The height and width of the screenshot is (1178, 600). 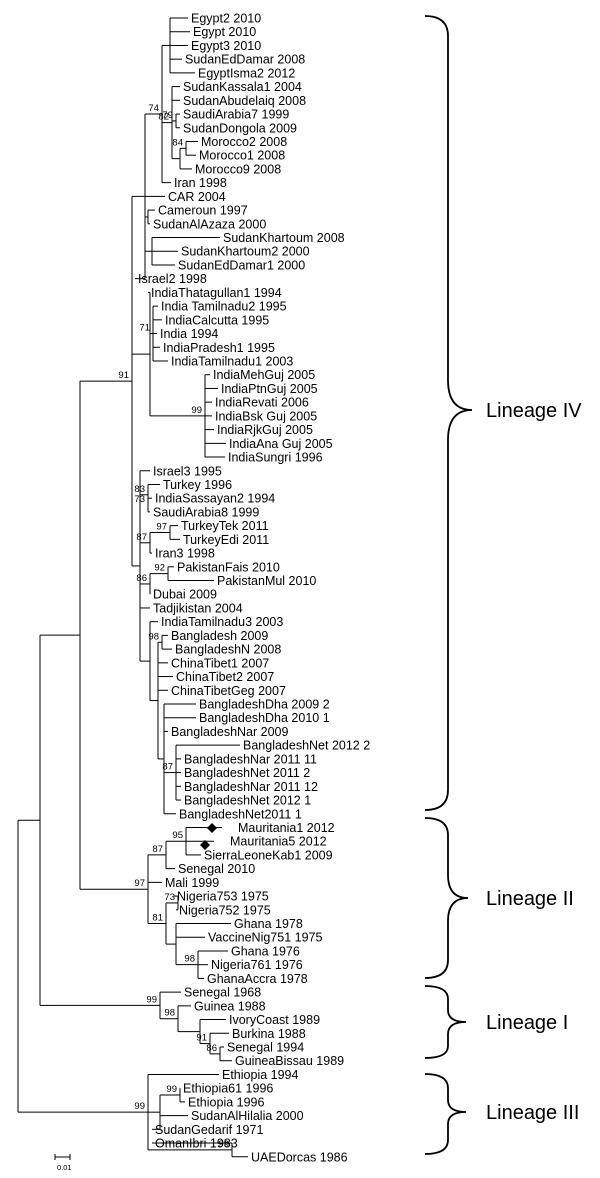 I want to click on leaf-label: BangladeshNet 2012 1, so click(x=247, y=801).